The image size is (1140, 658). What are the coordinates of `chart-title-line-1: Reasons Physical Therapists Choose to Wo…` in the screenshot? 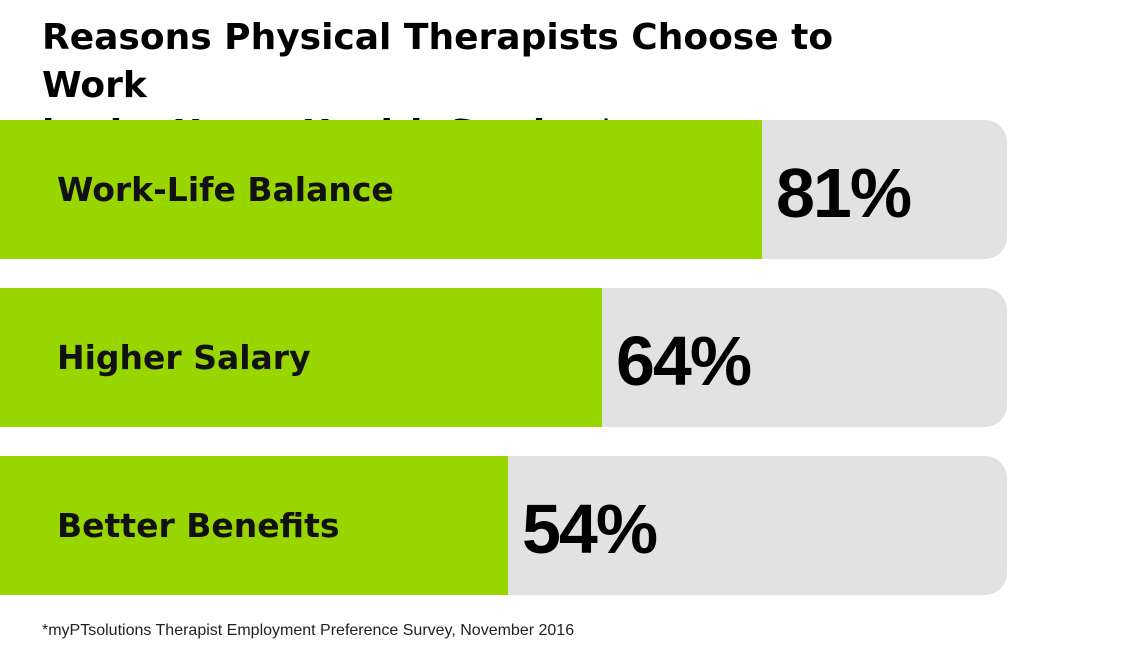 It's located at (438, 61).